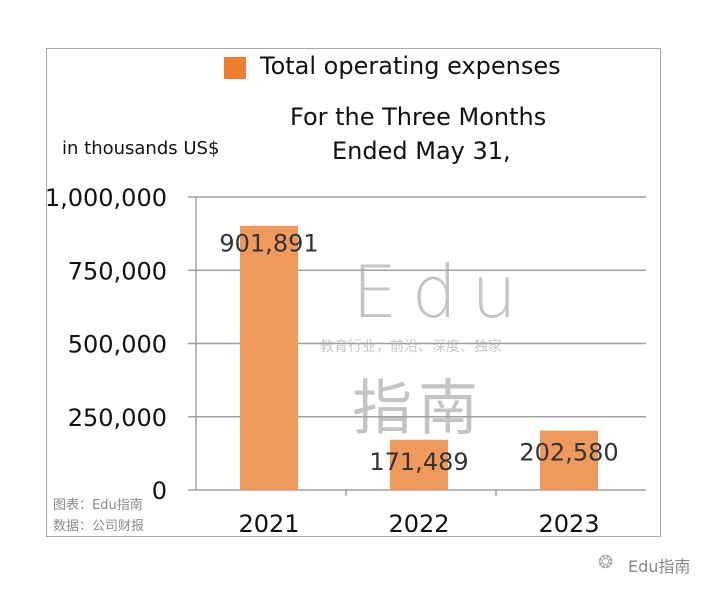 The height and width of the screenshot is (594, 716). Describe the element at coordinates (159, 491) in the screenshot. I see `y-tick-label: 0` at that location.